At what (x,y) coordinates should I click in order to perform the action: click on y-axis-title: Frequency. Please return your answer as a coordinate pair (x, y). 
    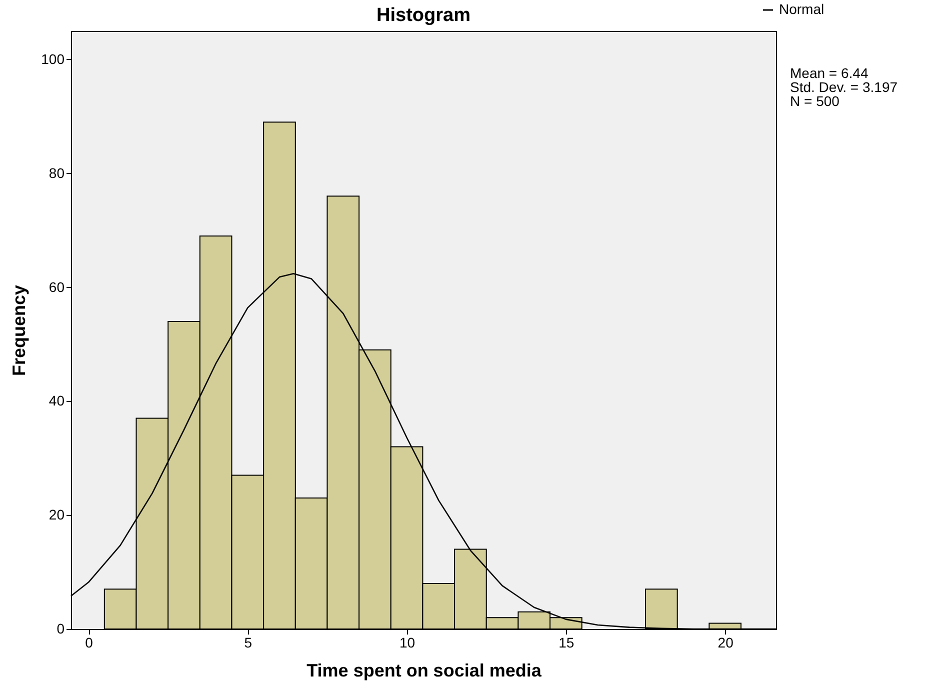
    Looking at the image, I should click on (19, 330).